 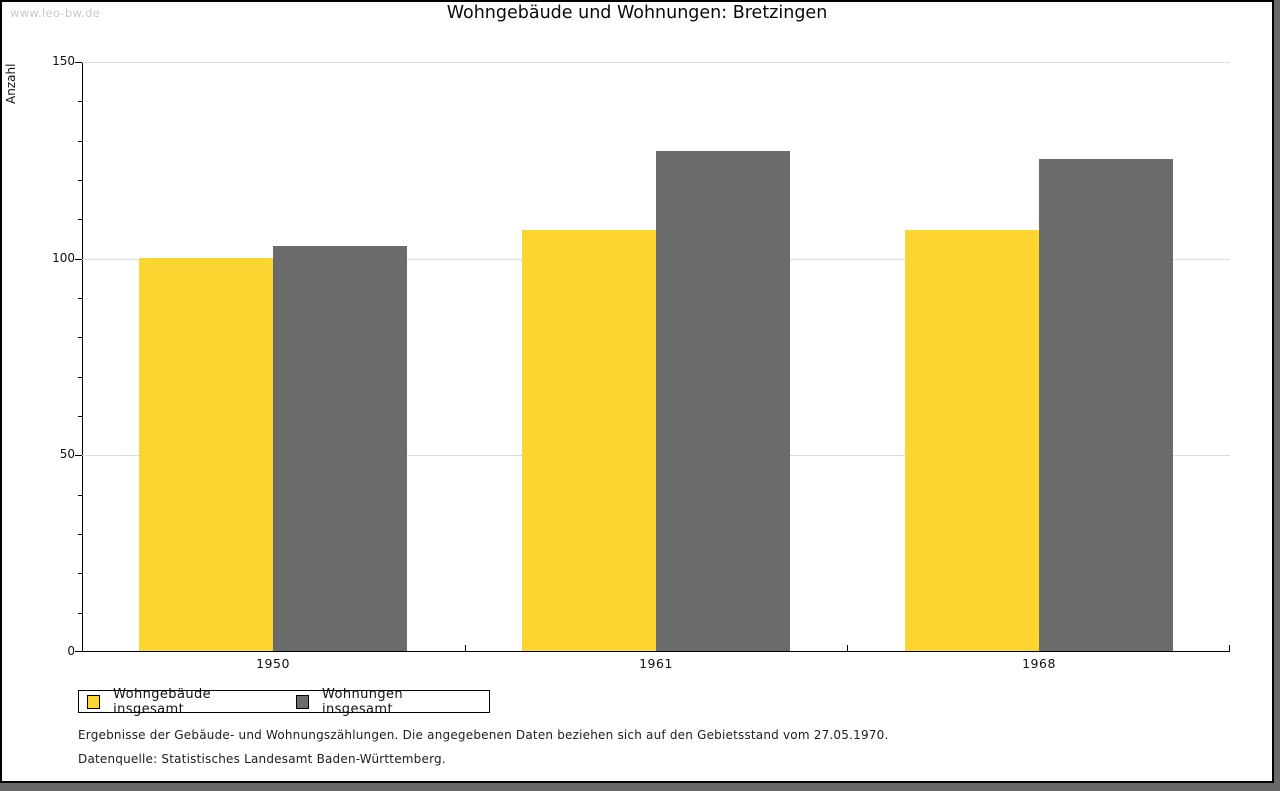 I want to click on frame-border-bottom, so click(x=637, y=782).